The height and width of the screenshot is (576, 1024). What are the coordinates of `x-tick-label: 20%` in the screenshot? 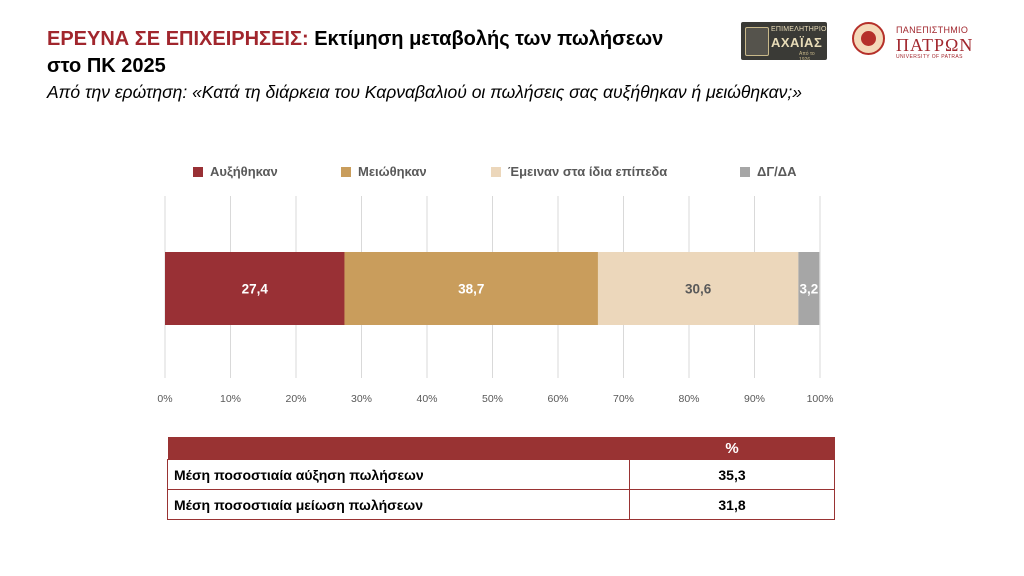 It's located at (295, 399).